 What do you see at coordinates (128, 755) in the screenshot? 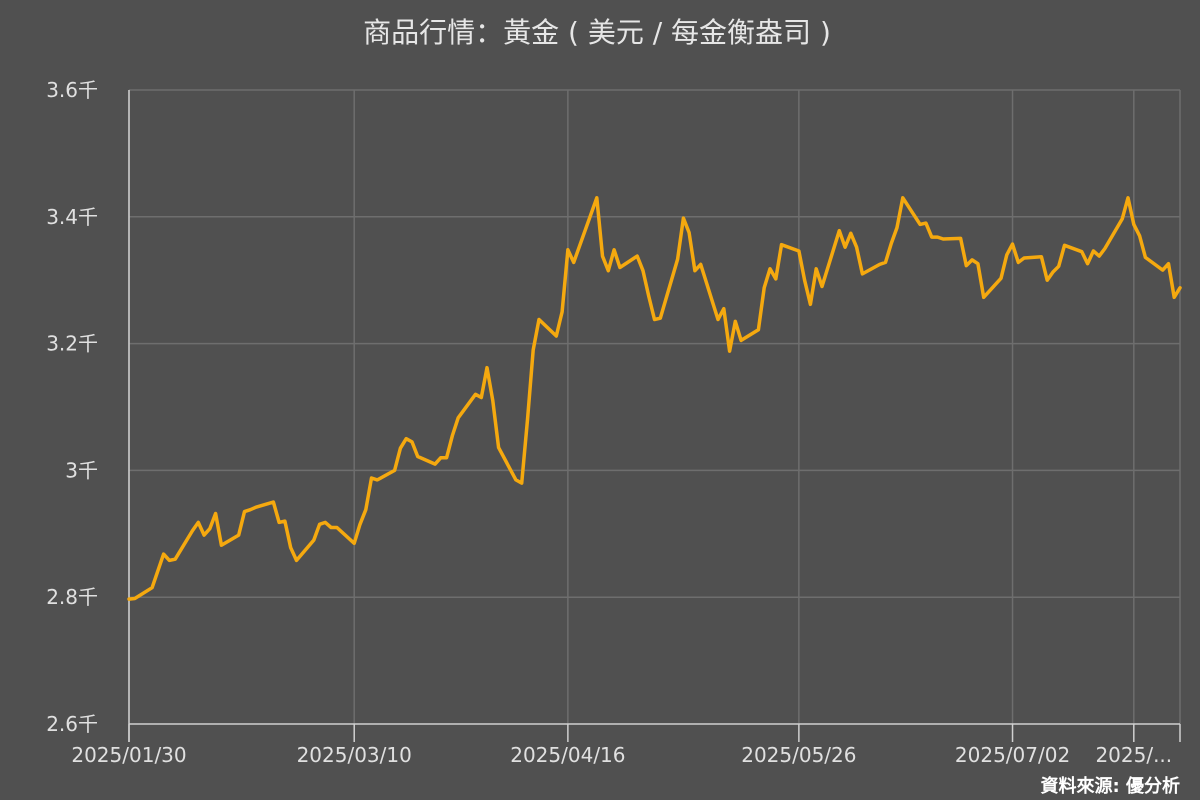
I see `x-tick-label: 2025/01/30` at bounding box center [128, 755].